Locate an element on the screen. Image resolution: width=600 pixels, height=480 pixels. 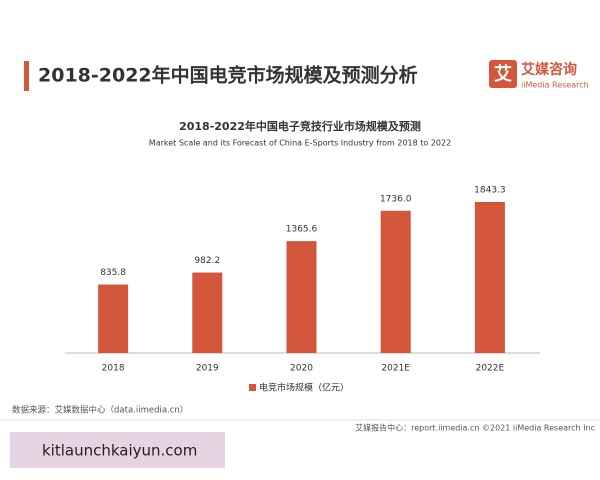
title-accent is located at coordinates (26, 76).